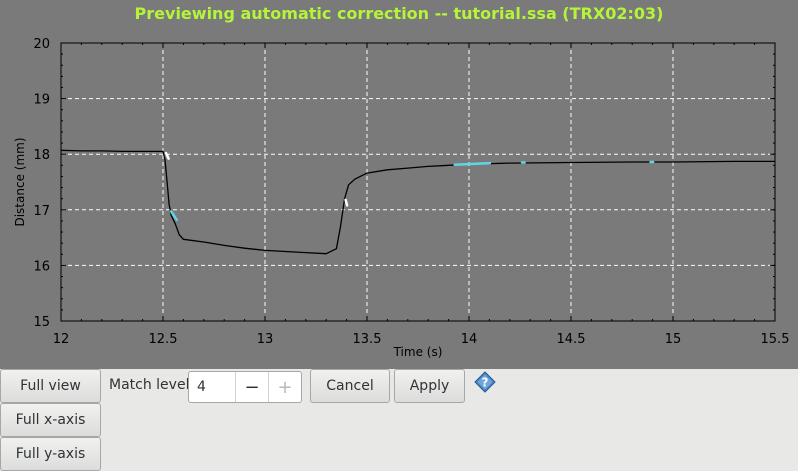 The width and height of the screenshot is (798, 471). Describe the element at coordinates (50, 454) in the screenshot. I see `full-y-axis-button: Full y-axis` at that location.